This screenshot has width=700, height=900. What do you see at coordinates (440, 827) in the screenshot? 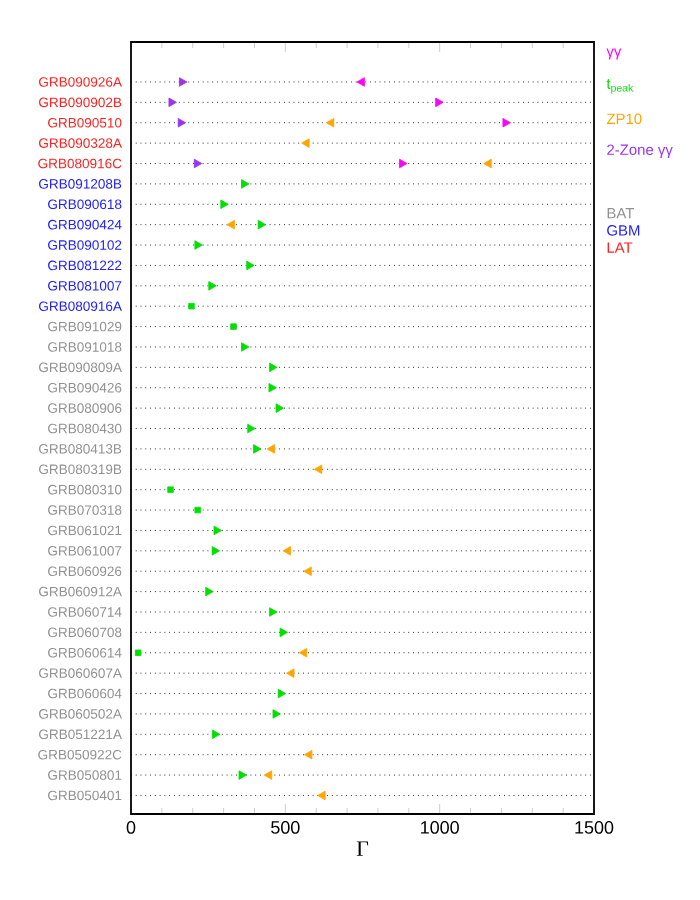
I see `x-tick-label: 1000` at bounding box center [440, 827].